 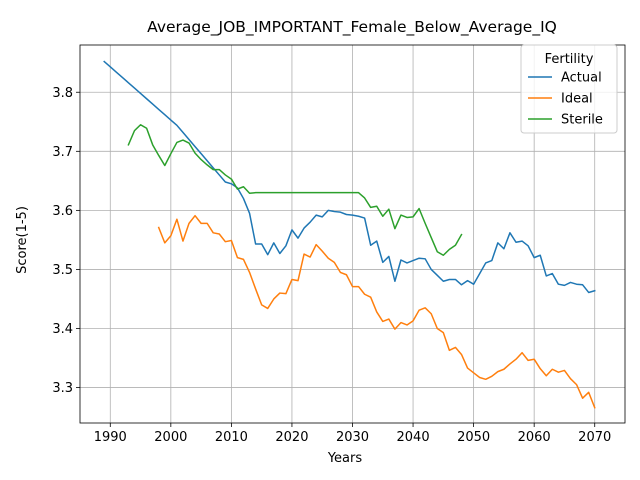 What do you see at coordinates (352, 437) in the screenshot?
I see `x-tick-label: 2030` at bounding box center [352, 437].